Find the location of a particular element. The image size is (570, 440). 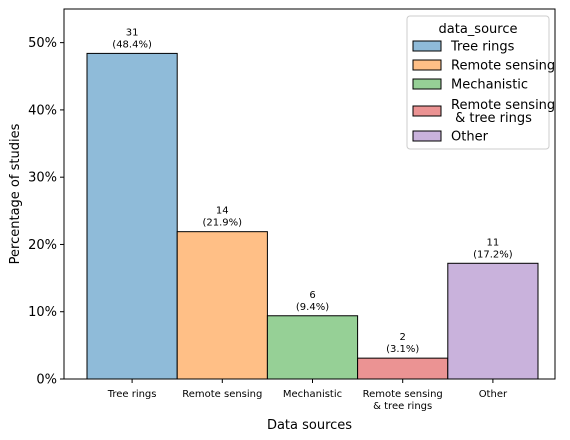

y-tick-label: 0% is located at coordinates (46, 380).